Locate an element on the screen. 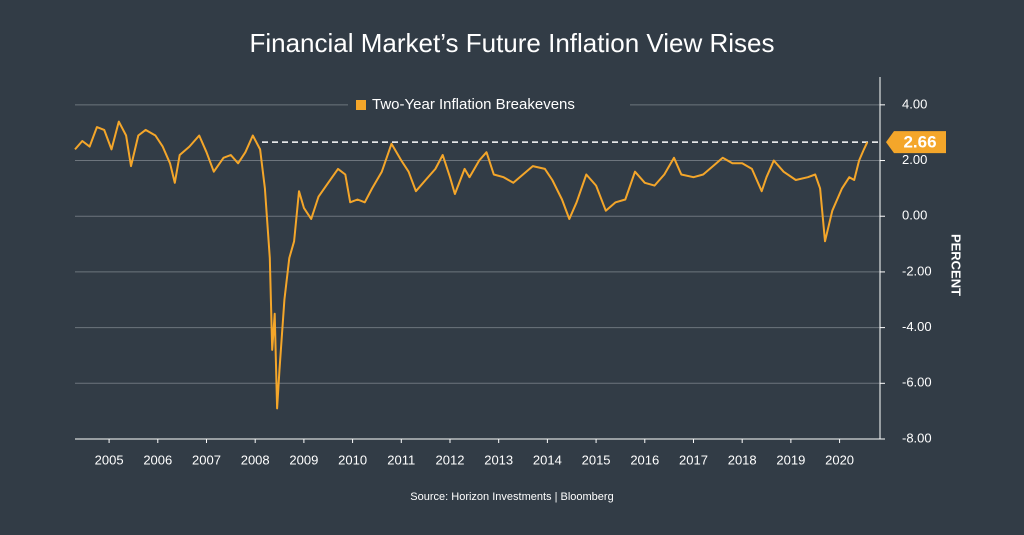  y-tick-label: 2.00 is located at coordinates (914, 159).